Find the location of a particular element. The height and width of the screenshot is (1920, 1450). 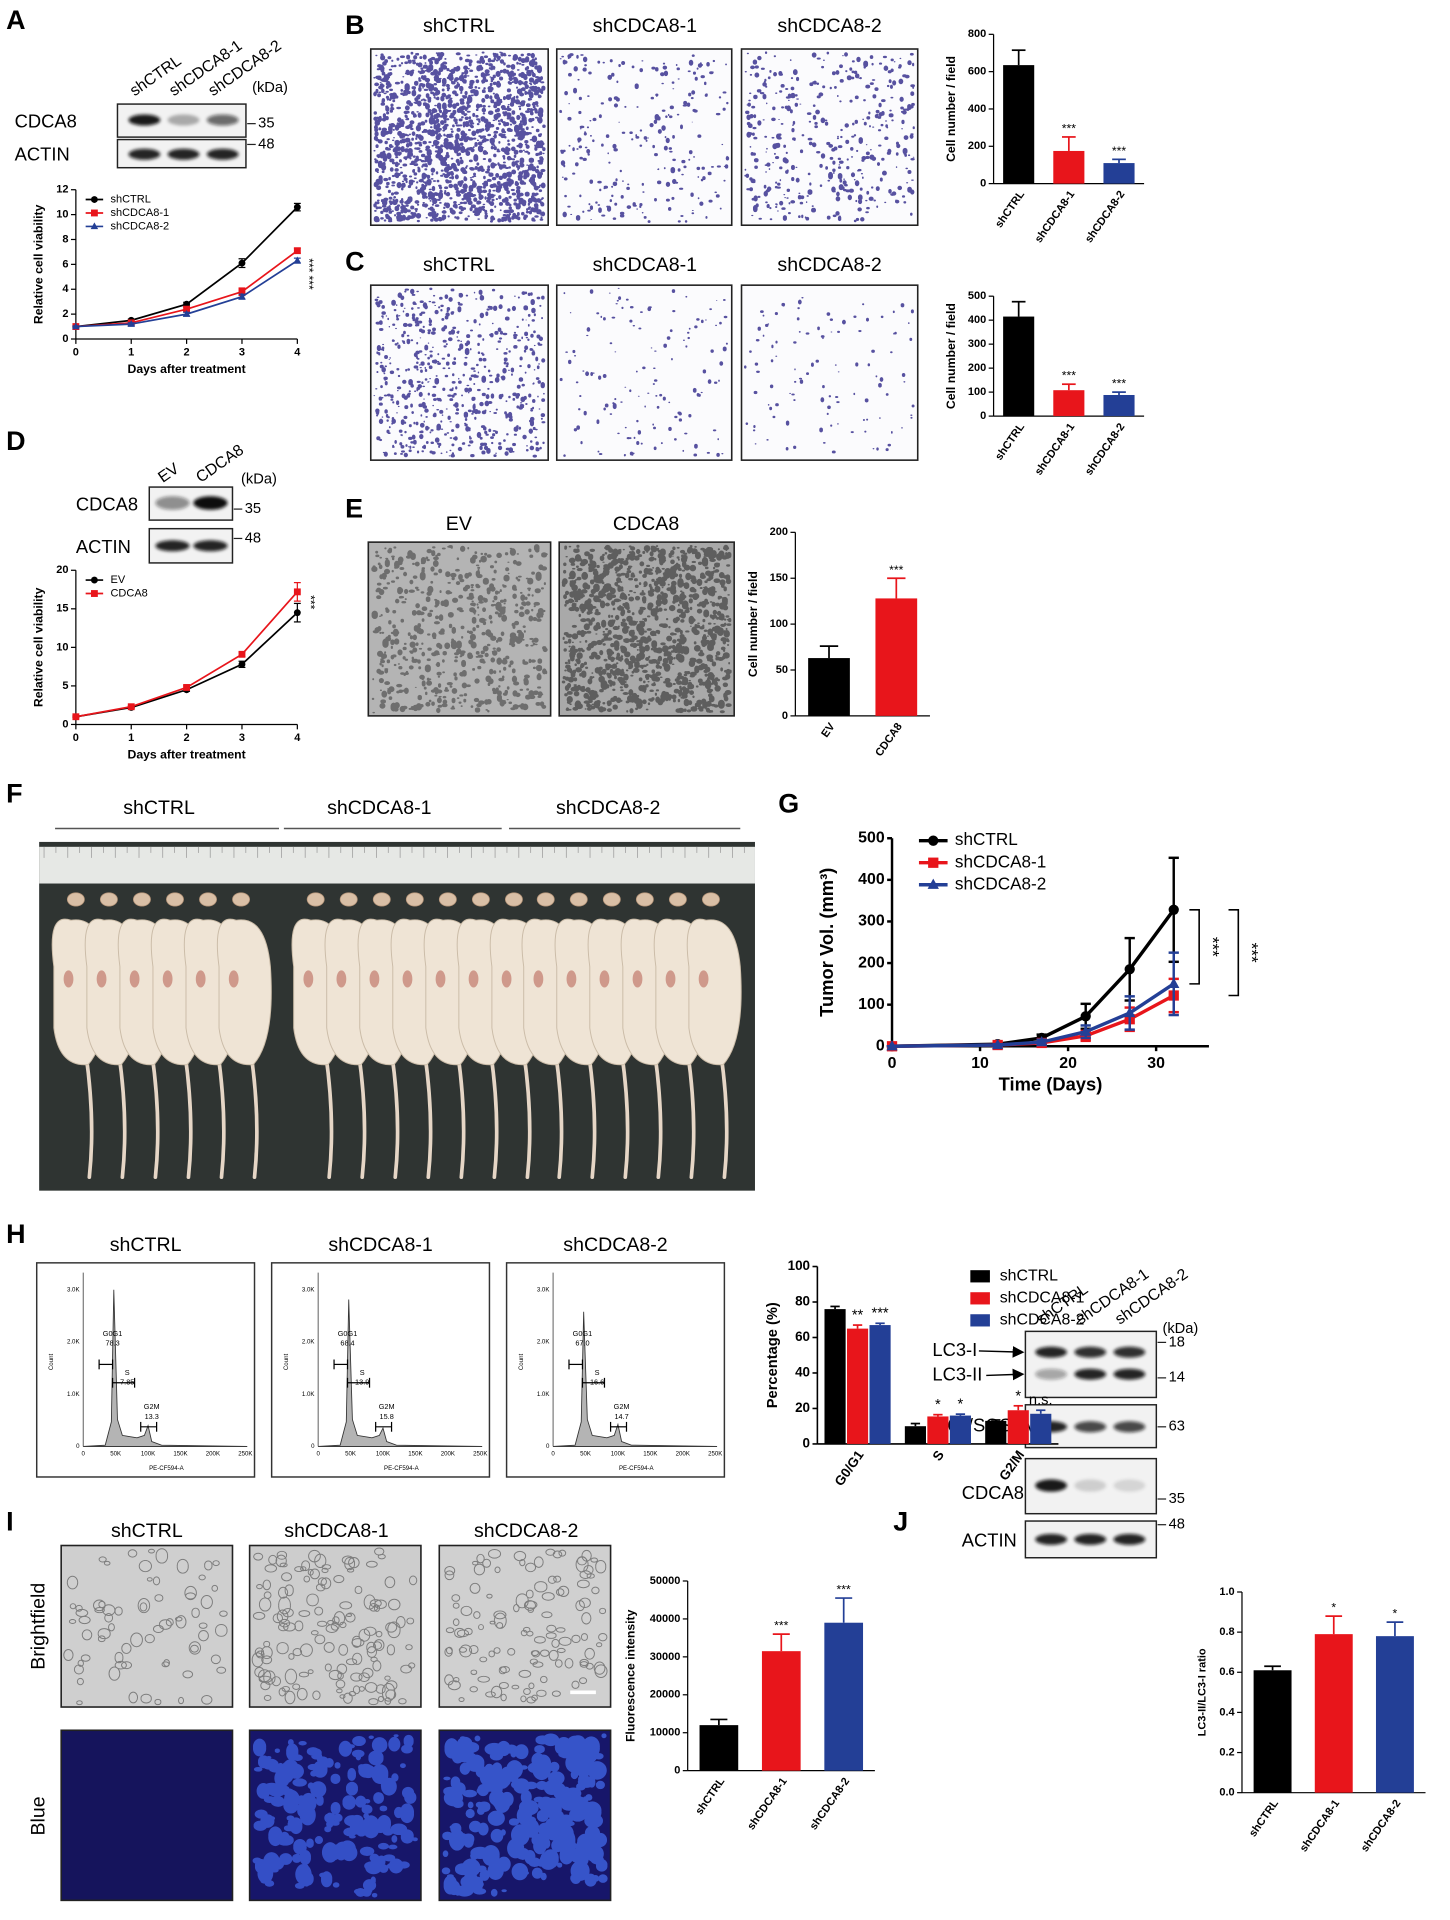

gate-name: G2M is located at coordinates (387, 1406).